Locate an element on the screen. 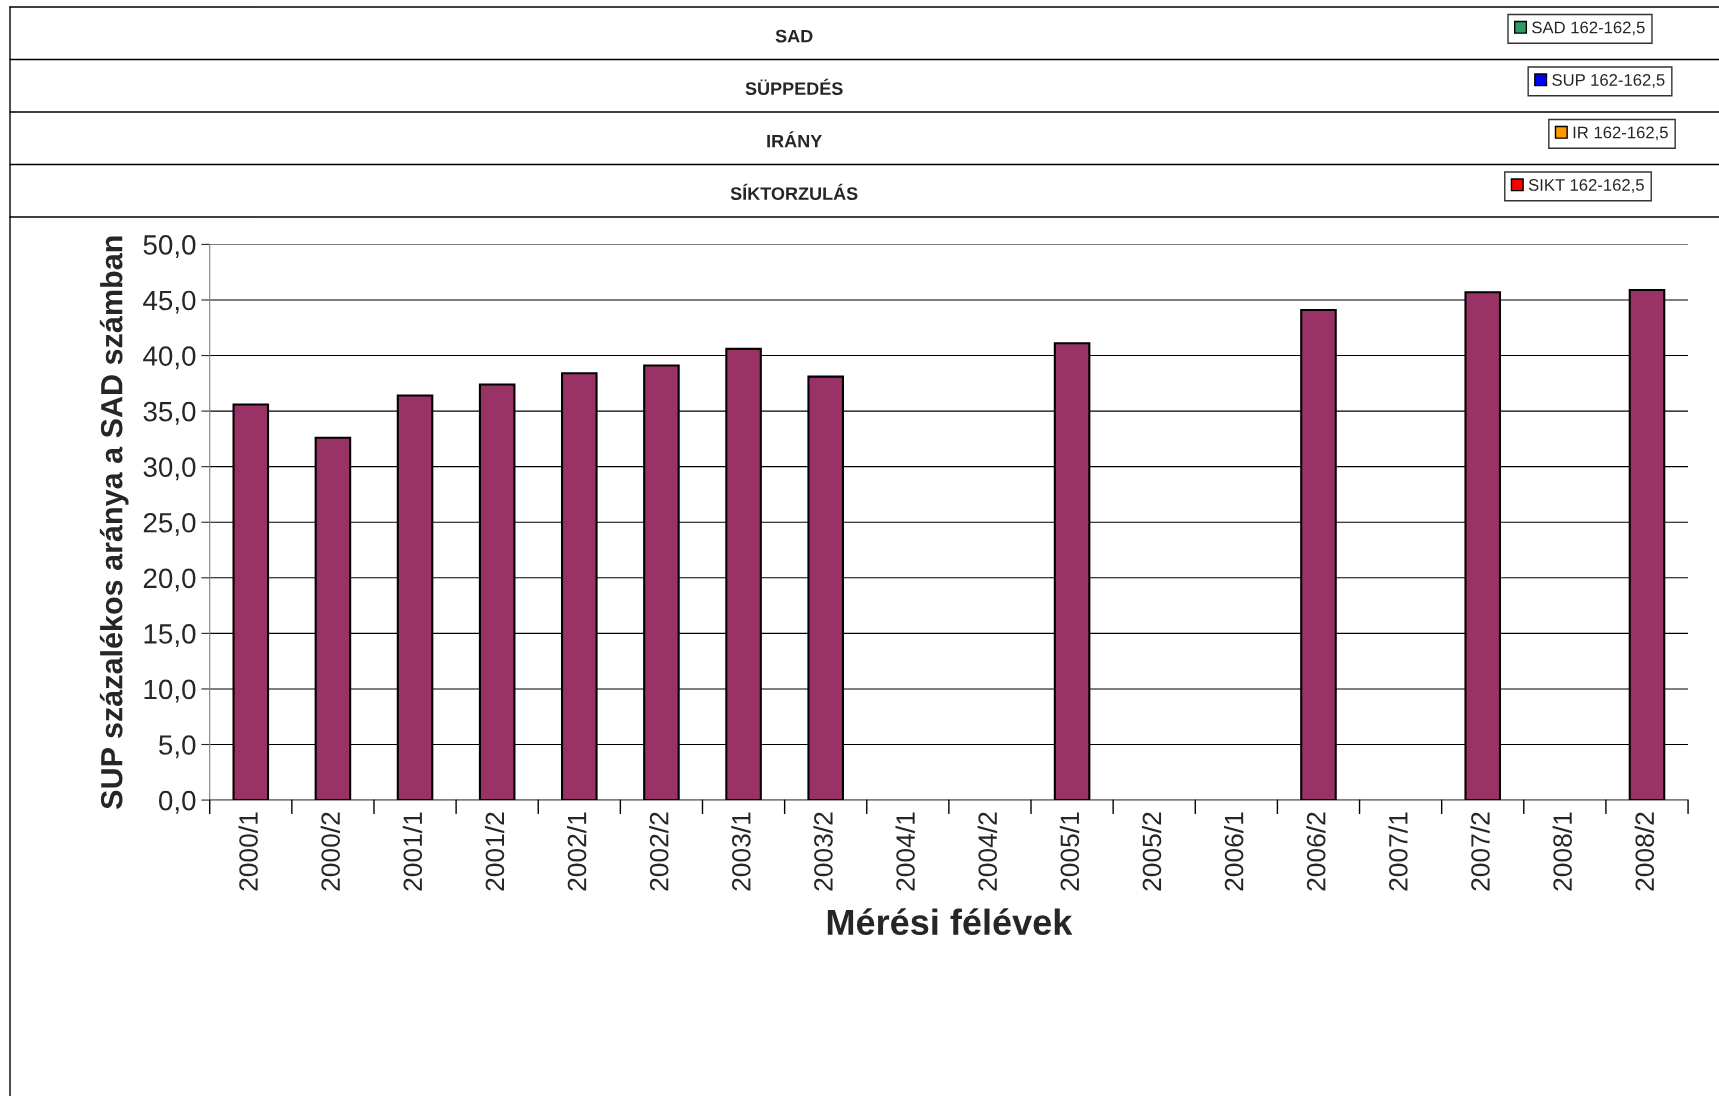 This screenshot has width=1719, height=1096. x-tick-label: 2003/2 is located at coordinates (823, 851).